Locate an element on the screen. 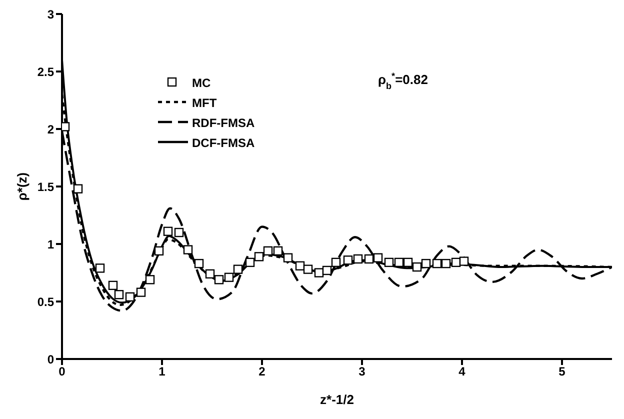 The image size is (624, 419). x-tick-label: 2 is located at coordinates (262, 371).